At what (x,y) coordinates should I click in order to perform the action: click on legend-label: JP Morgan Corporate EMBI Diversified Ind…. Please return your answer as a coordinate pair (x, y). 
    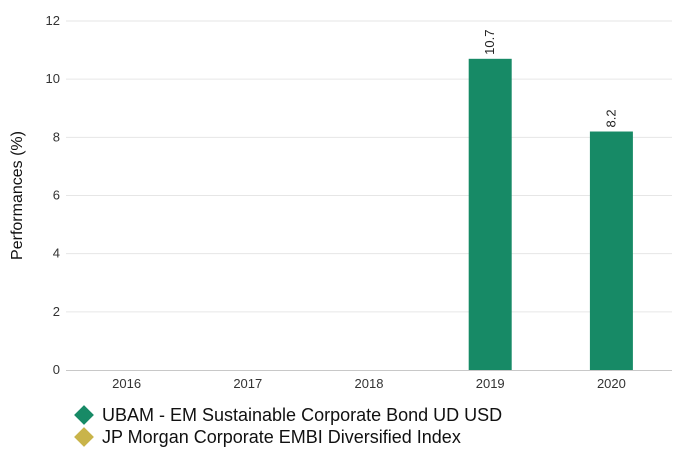
    Looking at the image, I should click on (281, 436).